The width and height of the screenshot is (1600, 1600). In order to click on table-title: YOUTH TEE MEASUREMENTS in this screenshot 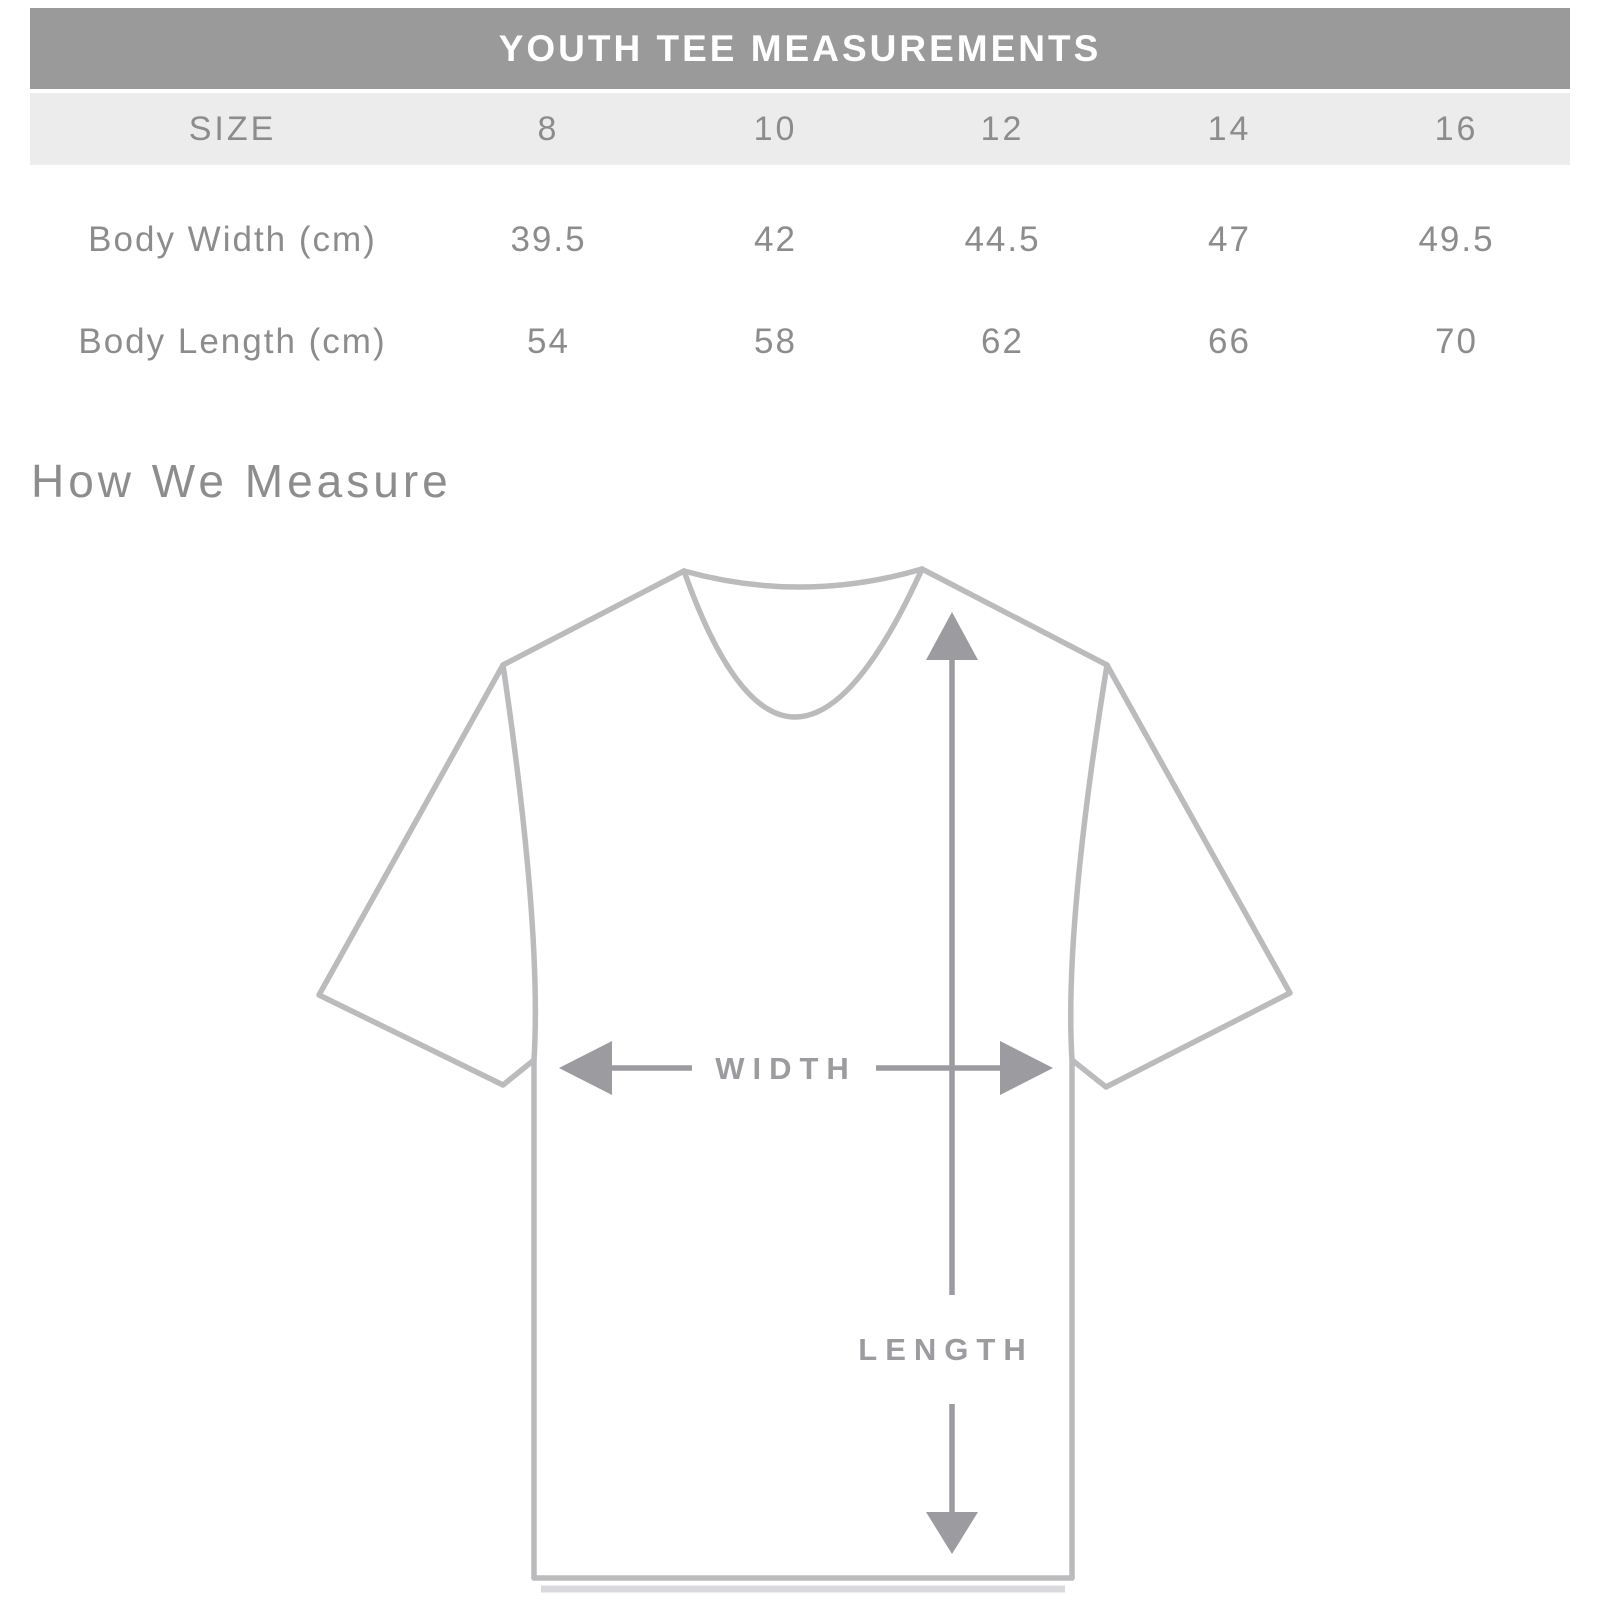, I will do `click(800, 48)`.